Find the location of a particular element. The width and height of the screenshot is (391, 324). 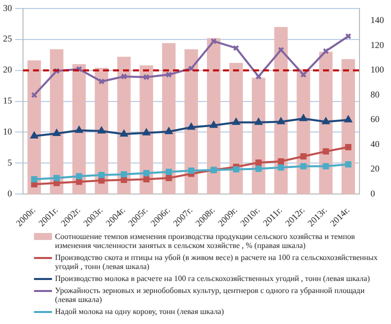

y2-tick-label: 120 is located at coordinates (377, 45).